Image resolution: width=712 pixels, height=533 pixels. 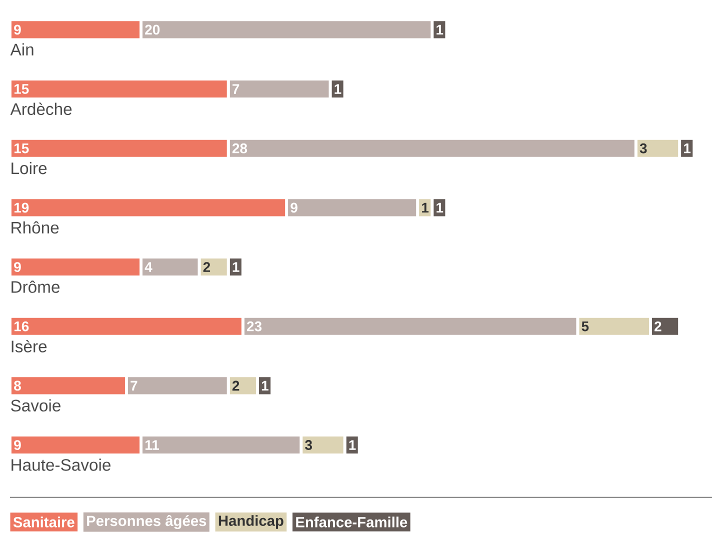 What do you see at coordinates (585, 326) in the screenshot?
I see `data-label: 5` at bounding box center [585, 326].